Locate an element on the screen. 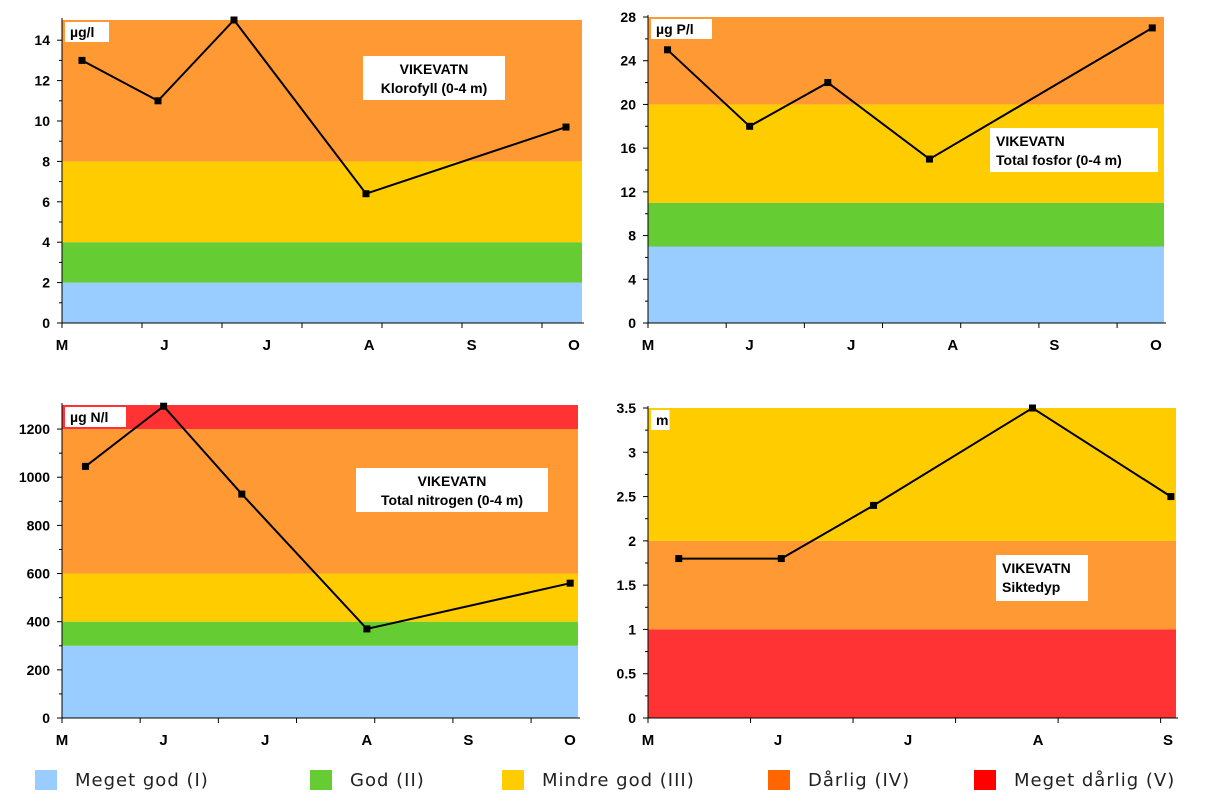  unit-label: µg P/l is located at coordinates (675, 29).